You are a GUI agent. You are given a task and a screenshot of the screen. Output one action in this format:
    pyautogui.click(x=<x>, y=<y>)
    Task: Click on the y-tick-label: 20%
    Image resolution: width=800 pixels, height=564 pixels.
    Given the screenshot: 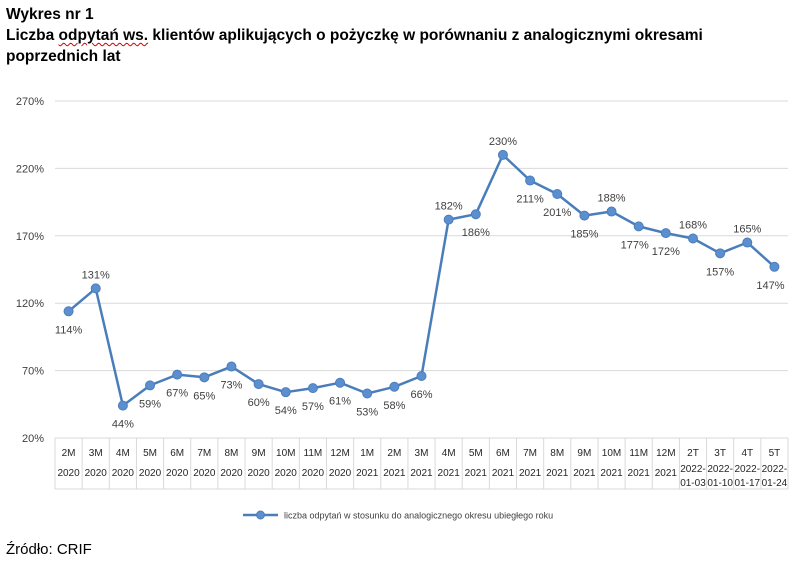 What is the action you would take?
    pyautogui.click(x=33, y=439)
    